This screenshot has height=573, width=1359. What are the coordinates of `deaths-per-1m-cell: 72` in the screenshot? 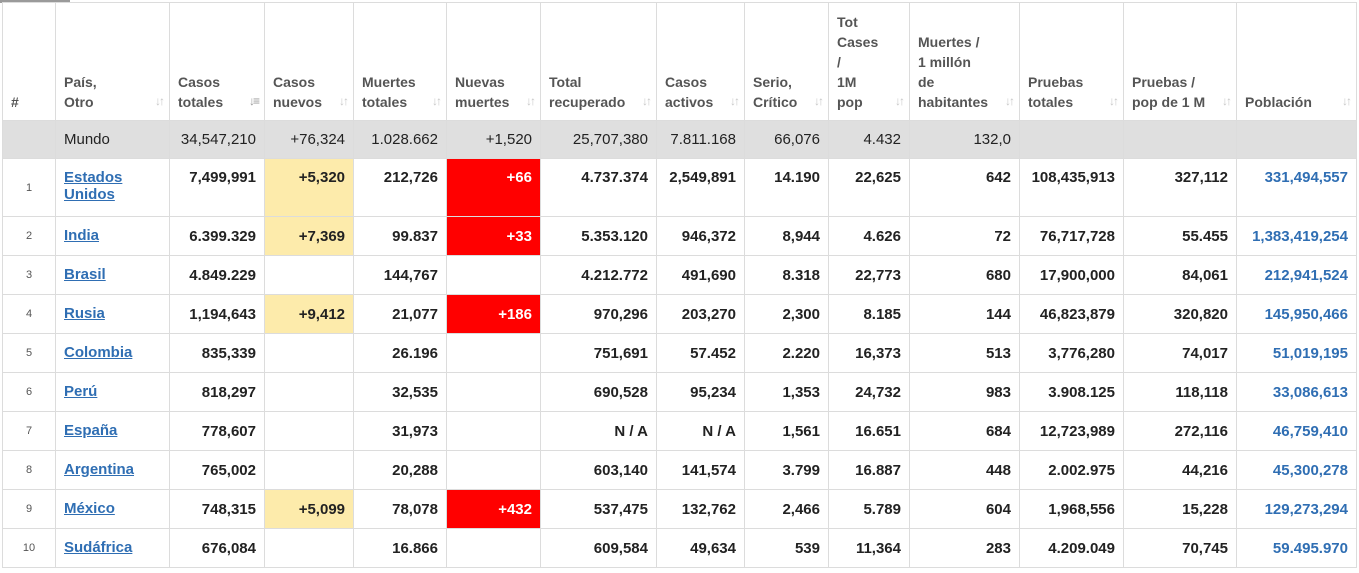 It's located at (964, 236).